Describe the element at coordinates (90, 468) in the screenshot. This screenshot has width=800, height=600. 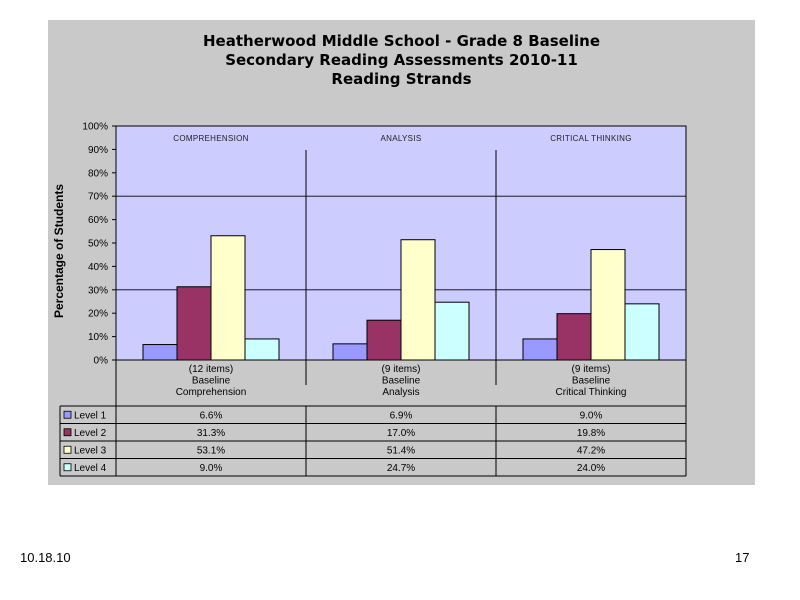
I see `legend-label: Level 4` at that location.